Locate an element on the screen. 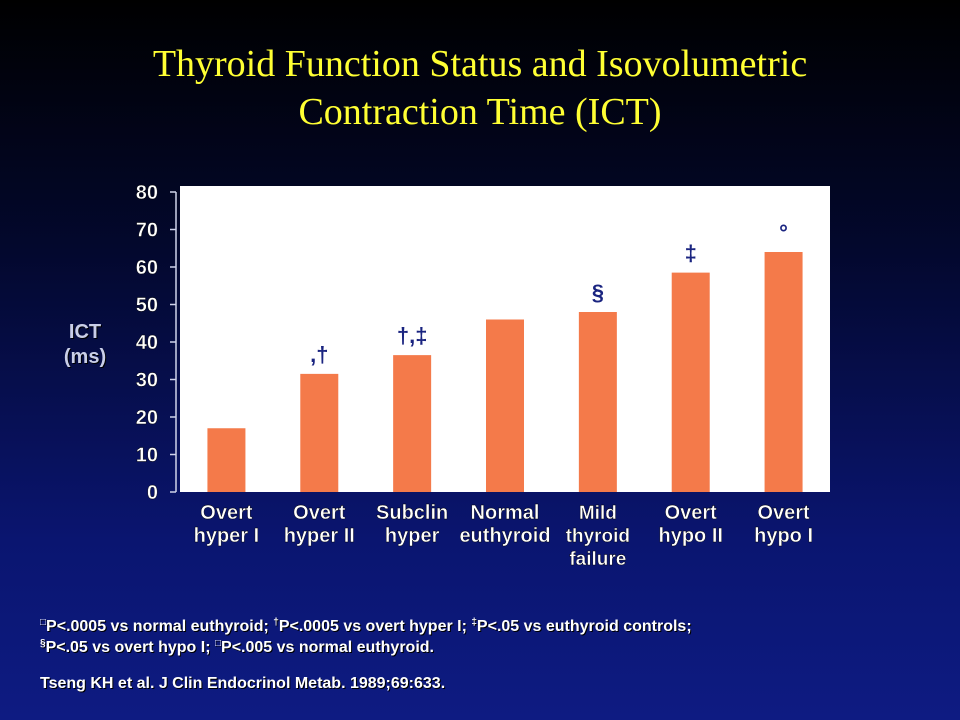 This screenshot has width=960, height=720. y-axis-label-line-2: (ms) is located at coordinates (85, 357).